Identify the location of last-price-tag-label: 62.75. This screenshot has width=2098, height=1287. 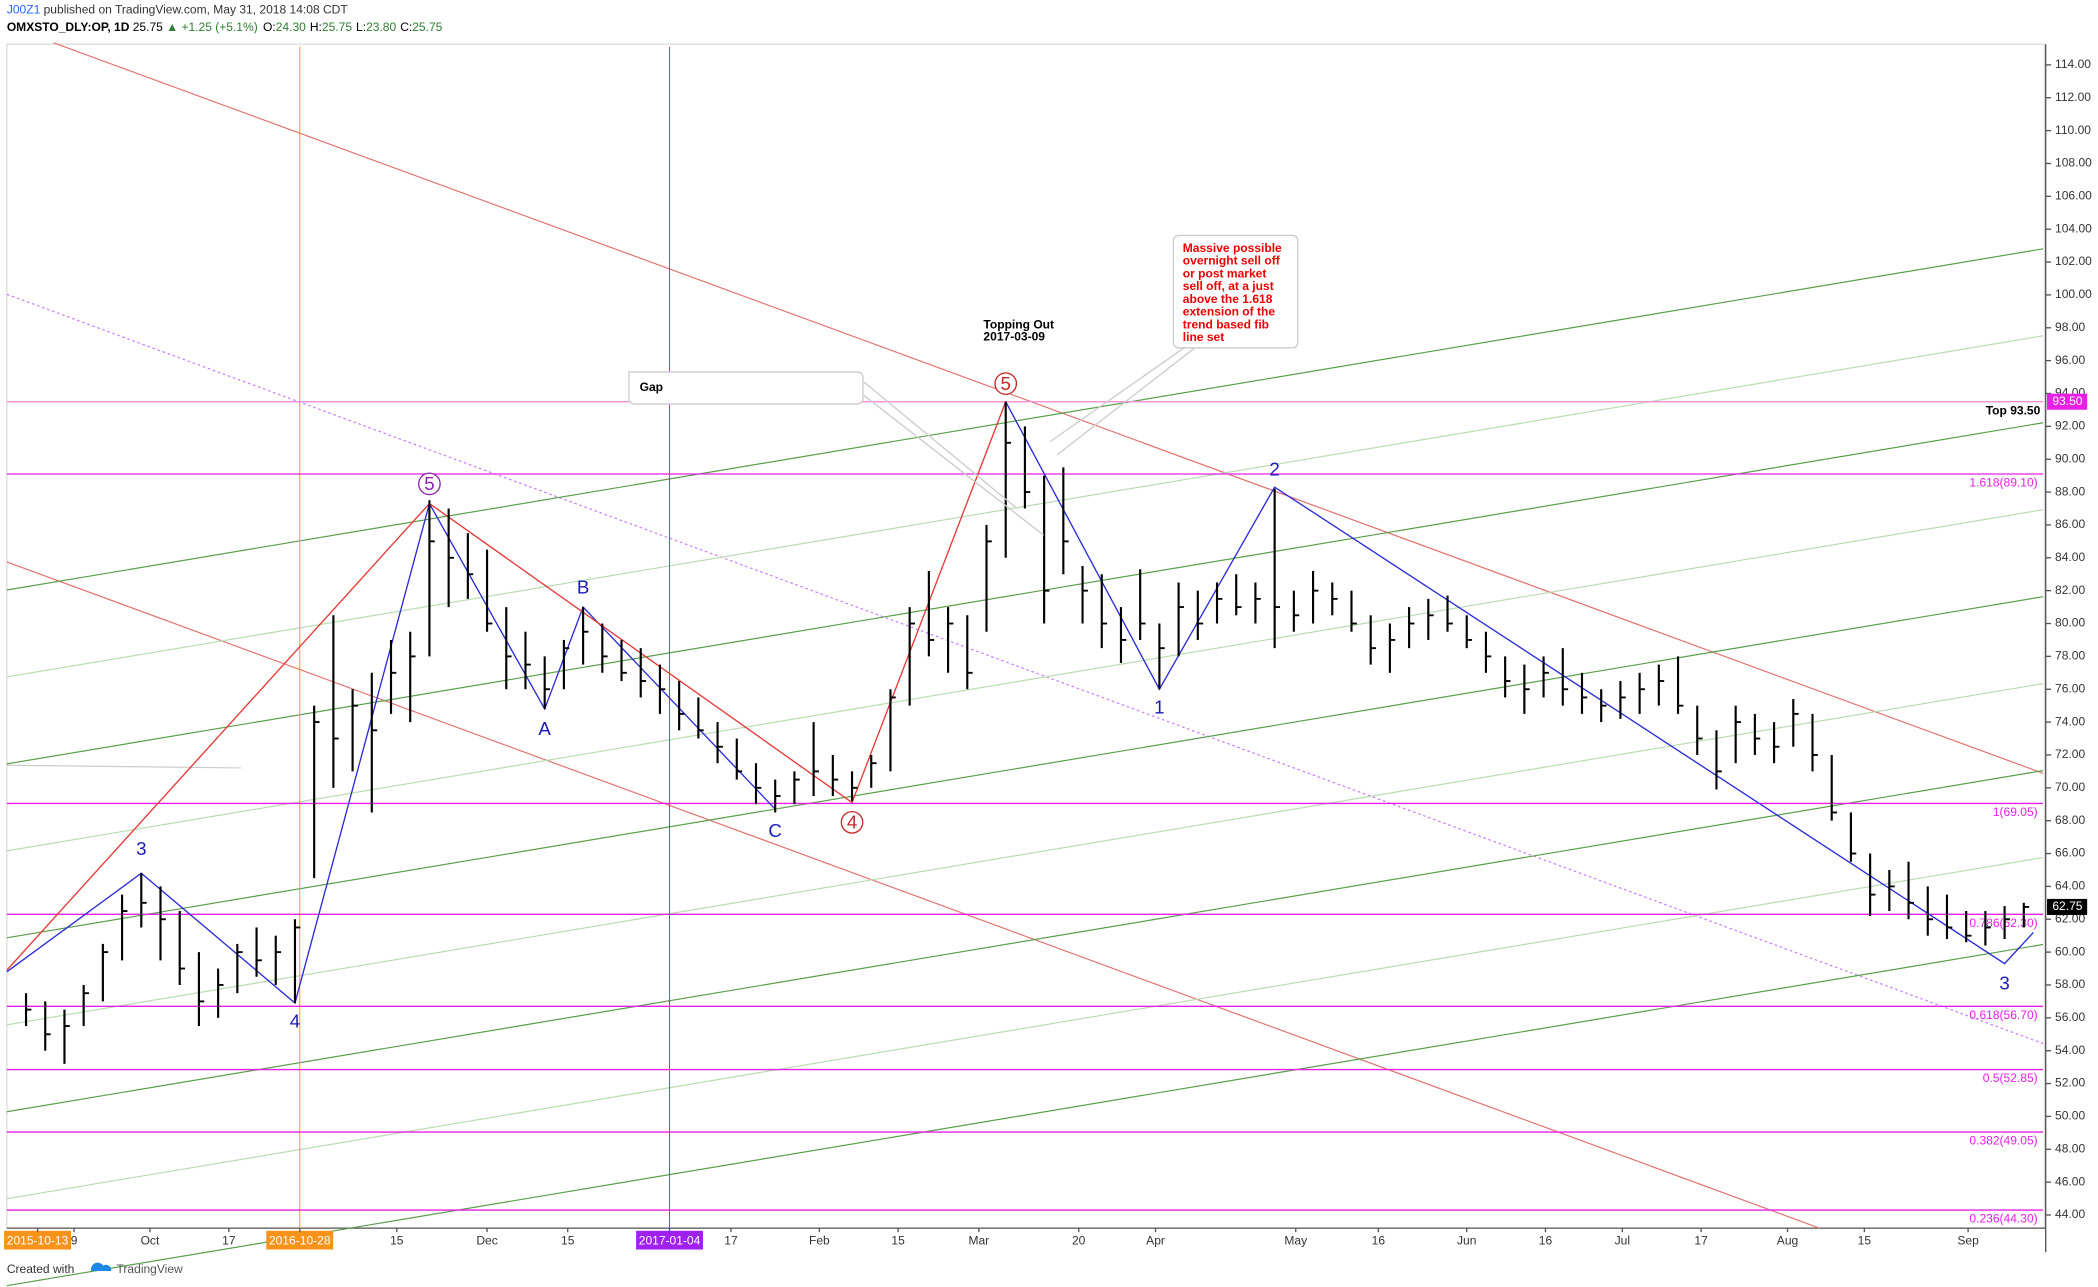
(2067, 906).